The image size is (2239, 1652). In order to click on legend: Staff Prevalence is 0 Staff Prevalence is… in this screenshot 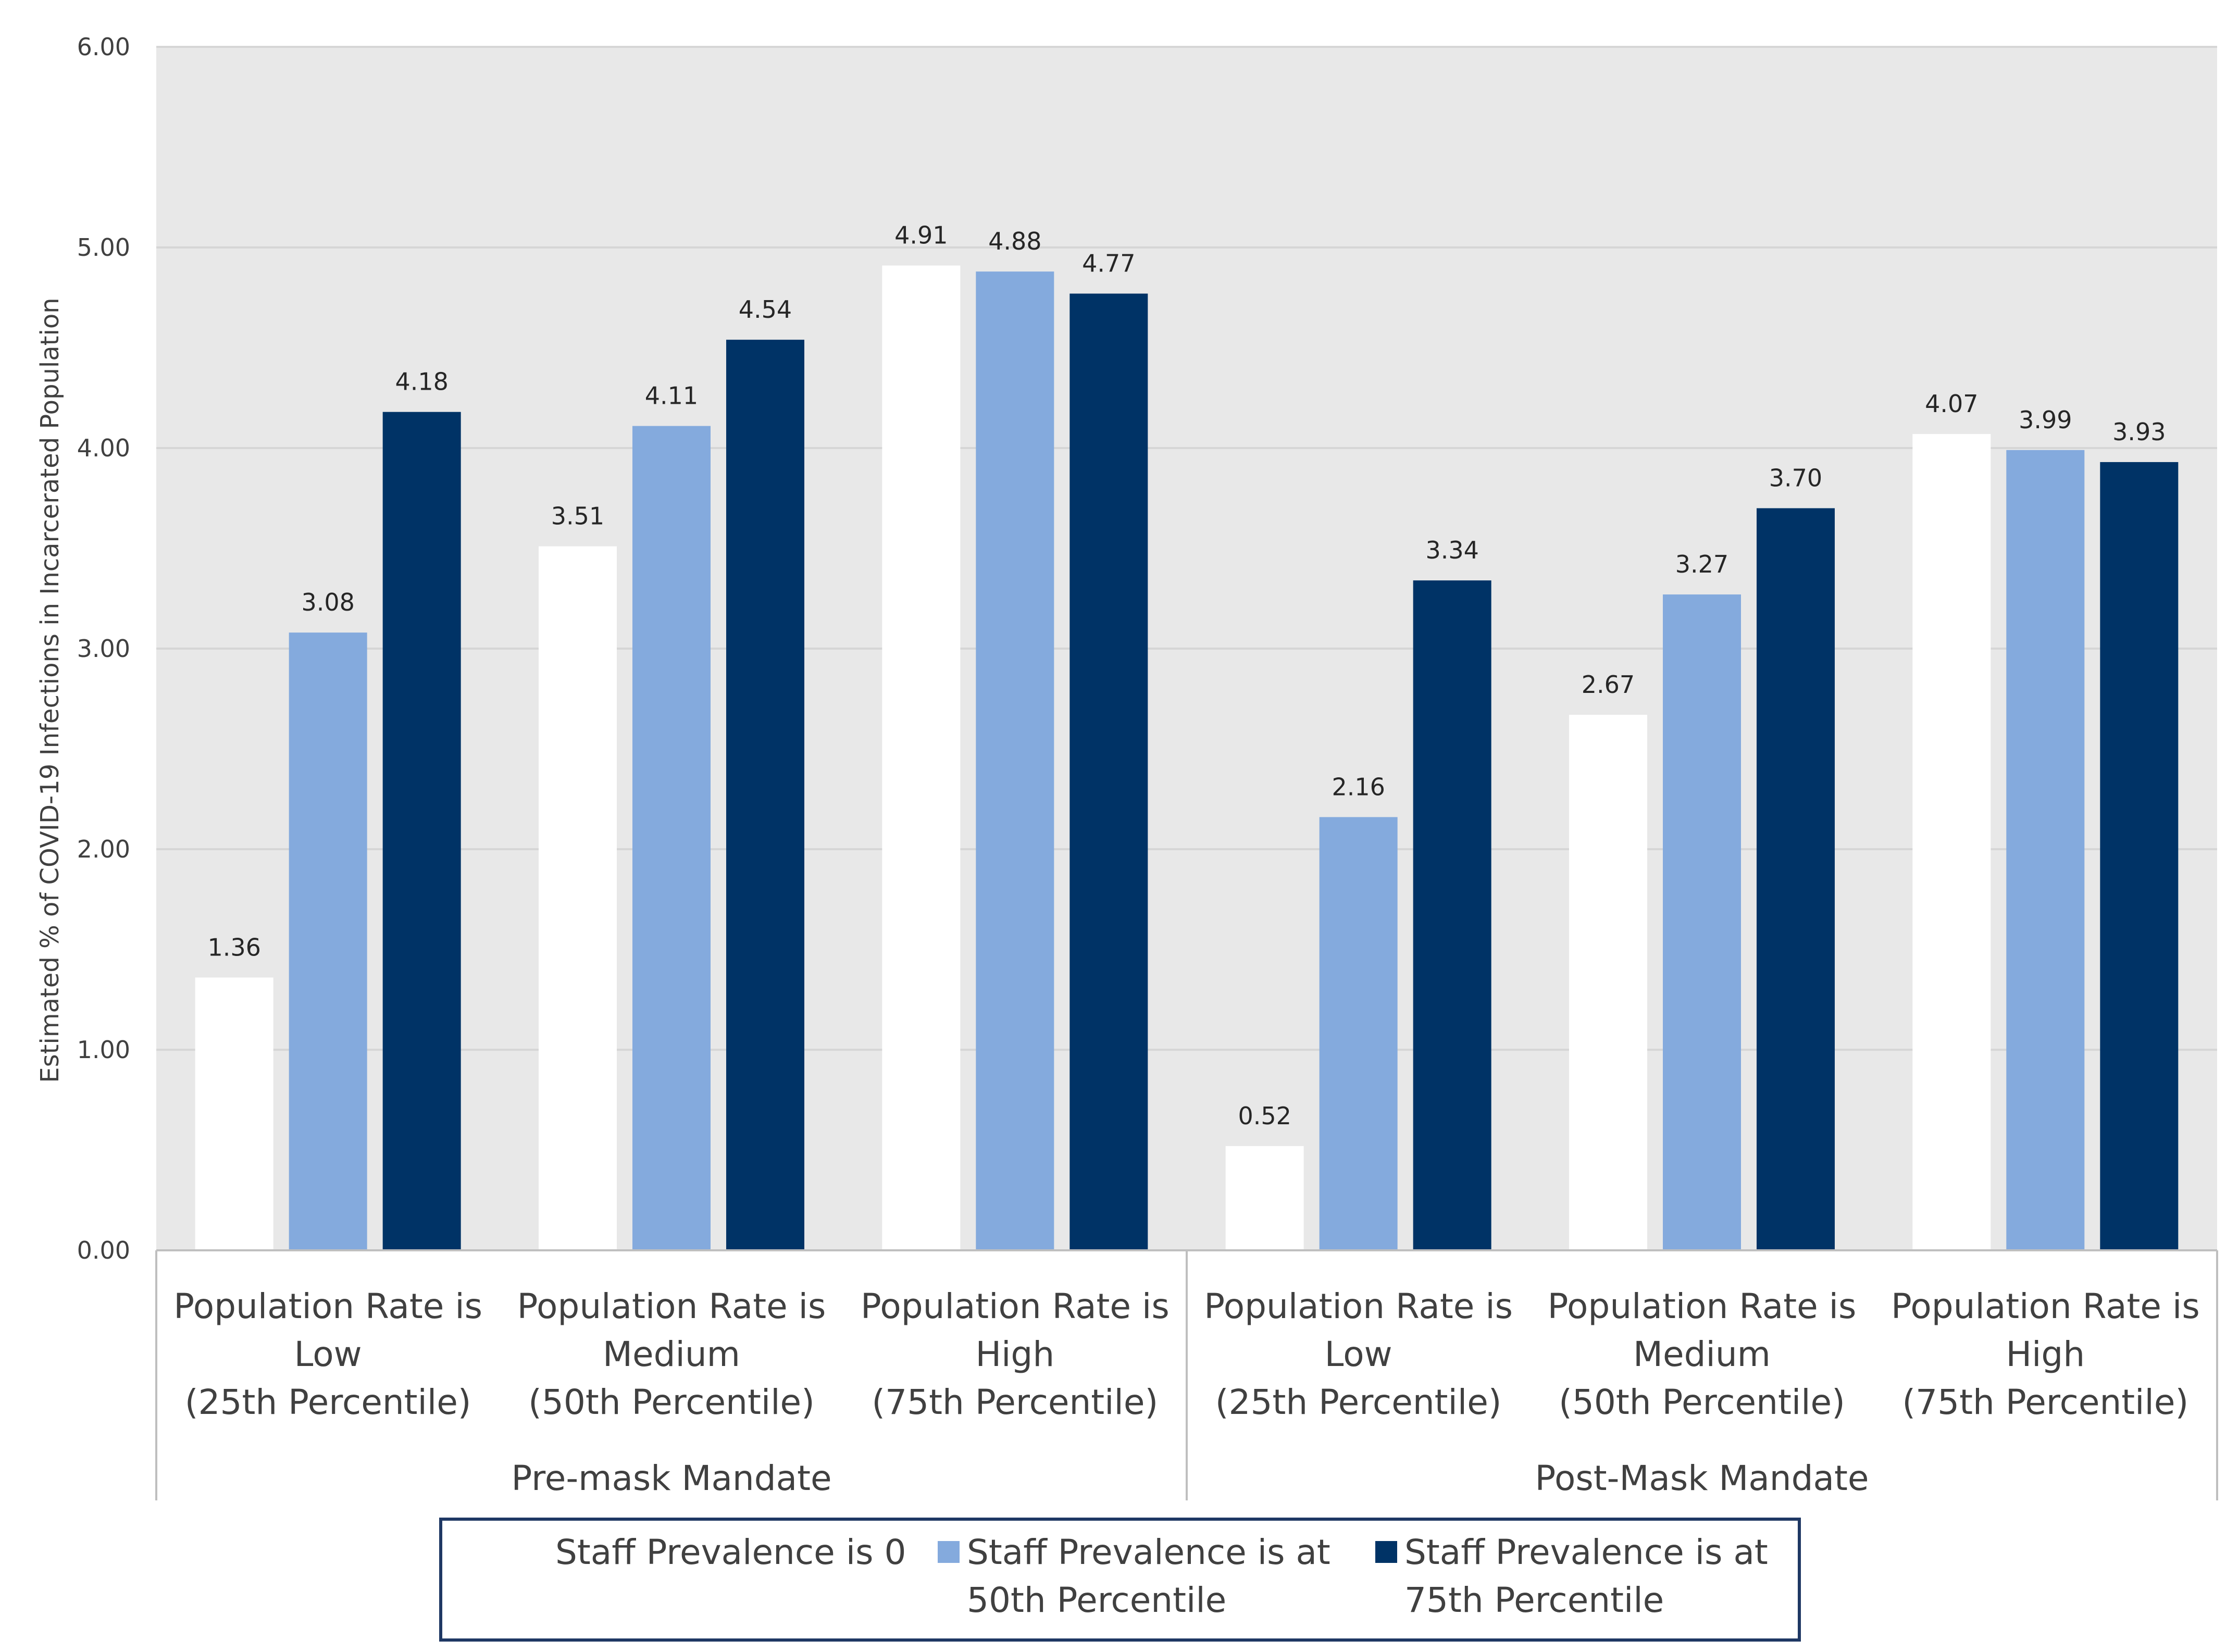, I will do `click(1120, 1580)`.